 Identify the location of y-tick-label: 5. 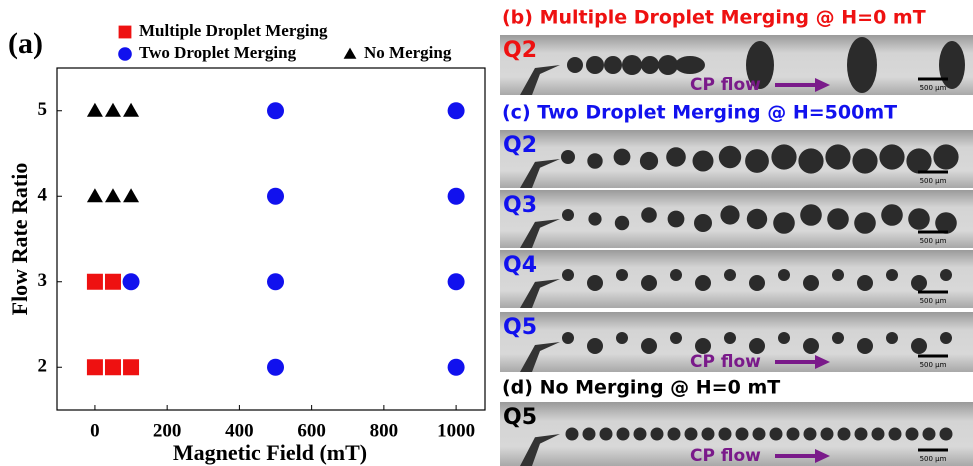
(43, 109).